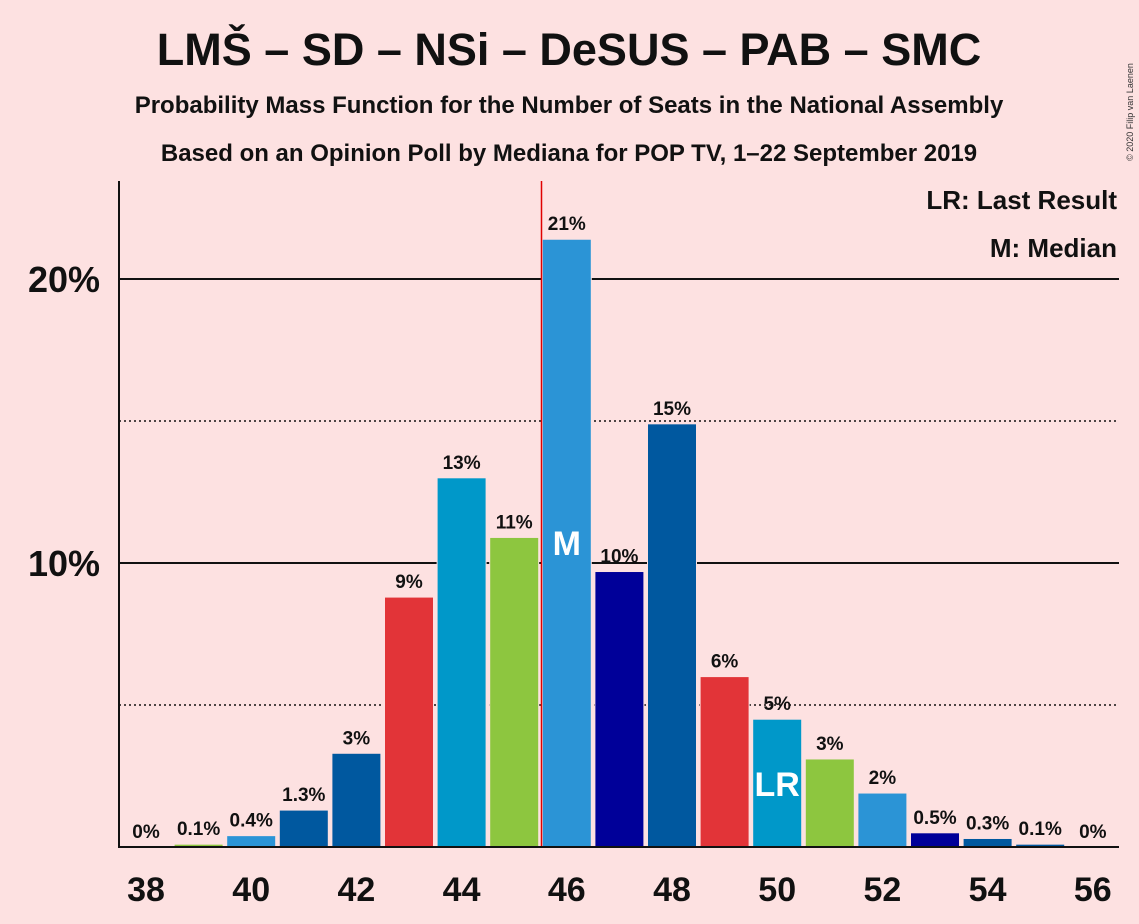 Image resolution: width=1139 pixels, height=924 pixels. I want to click on chart-title: LMŠ – SD – NSi – DeSUS – PAB – SMC, so click(569, 49).